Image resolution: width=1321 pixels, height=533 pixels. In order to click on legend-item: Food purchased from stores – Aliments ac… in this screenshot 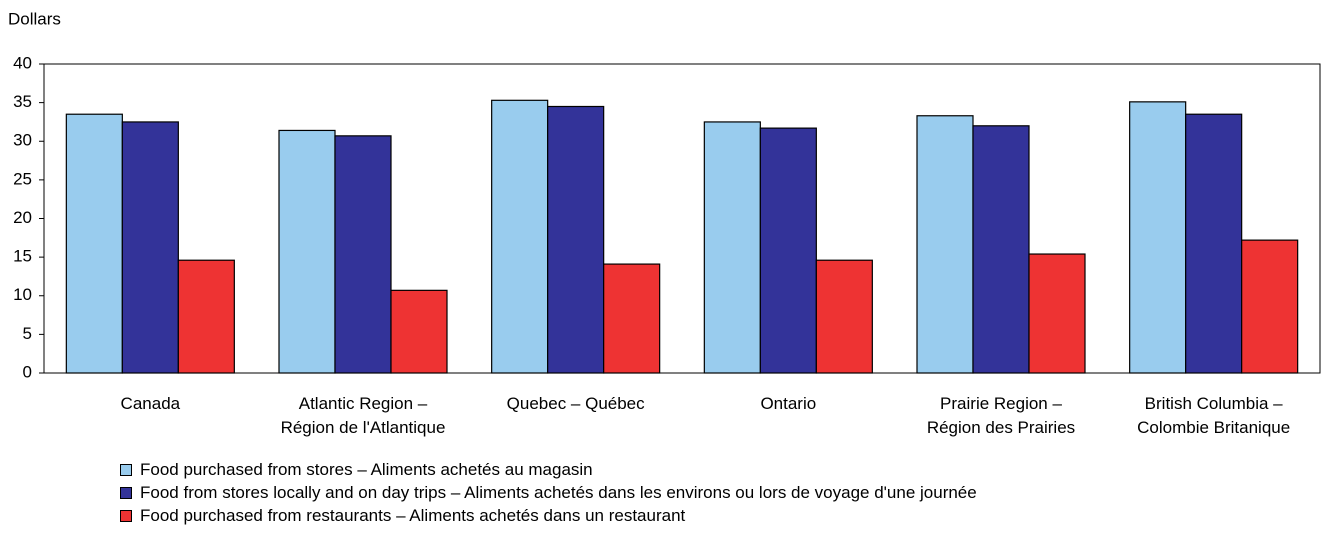, I will do `click(356, 470)`.